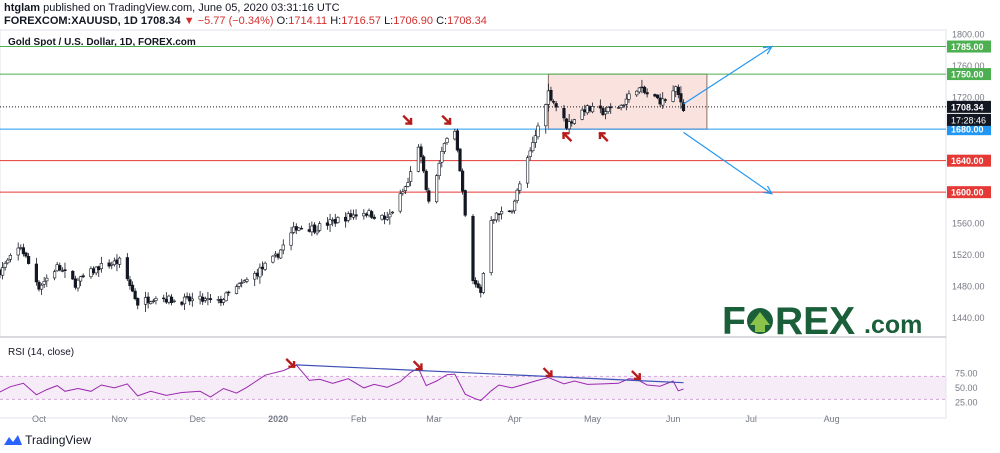 The image size is (1000, 453). Describe the element at coordinates (673, 419) in the screenshot. I see `time-tick-label: Jun` at that location.